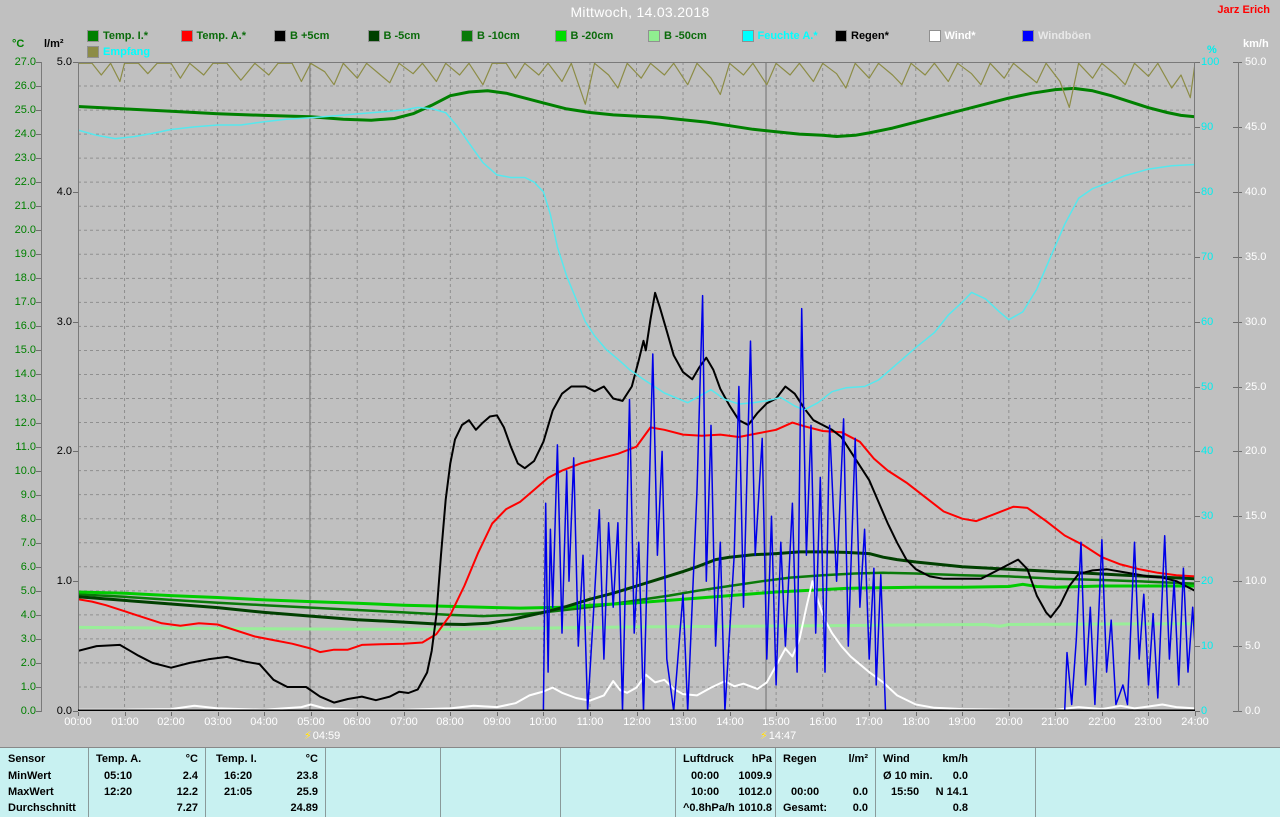  What do you see at coordinates (1207, 516) in the screenshot?
I see `y-tick-label-%: 30` at bounding box center [1207, 516].